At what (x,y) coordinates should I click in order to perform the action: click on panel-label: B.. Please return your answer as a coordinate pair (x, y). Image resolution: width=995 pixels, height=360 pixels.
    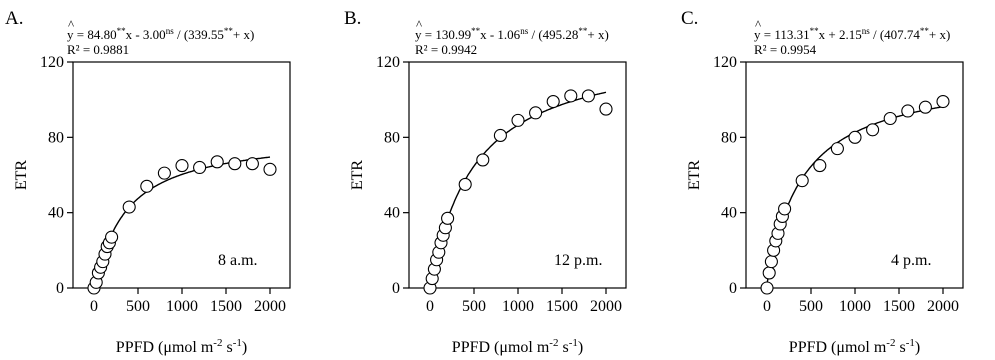
    Looking at the image, I should click on (352, 18).